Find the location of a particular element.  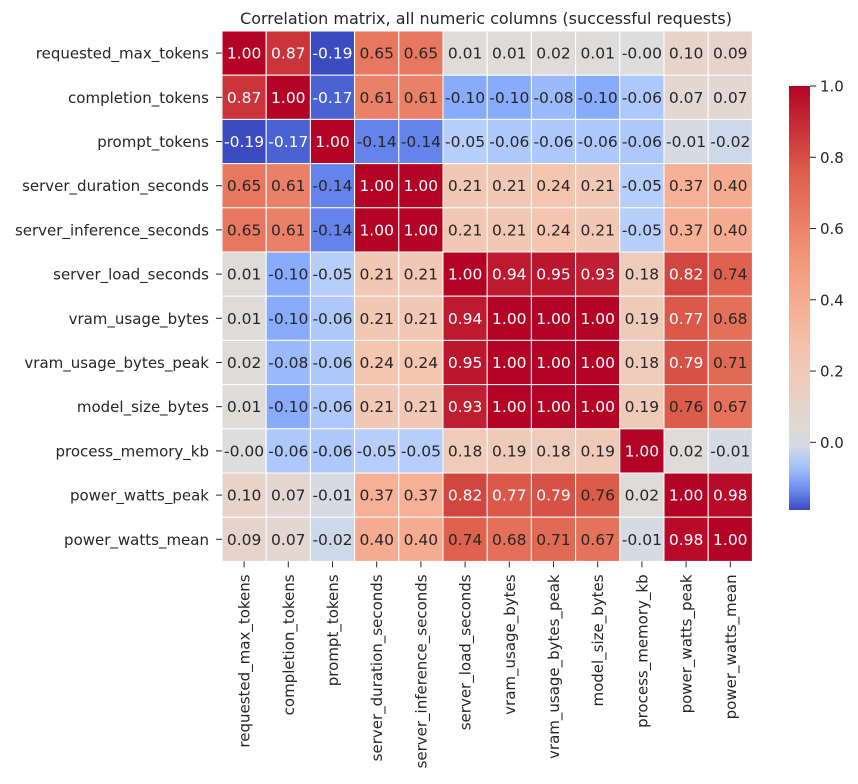

row-tick-label: prompt_tokens is located at coordinates (153, 142).